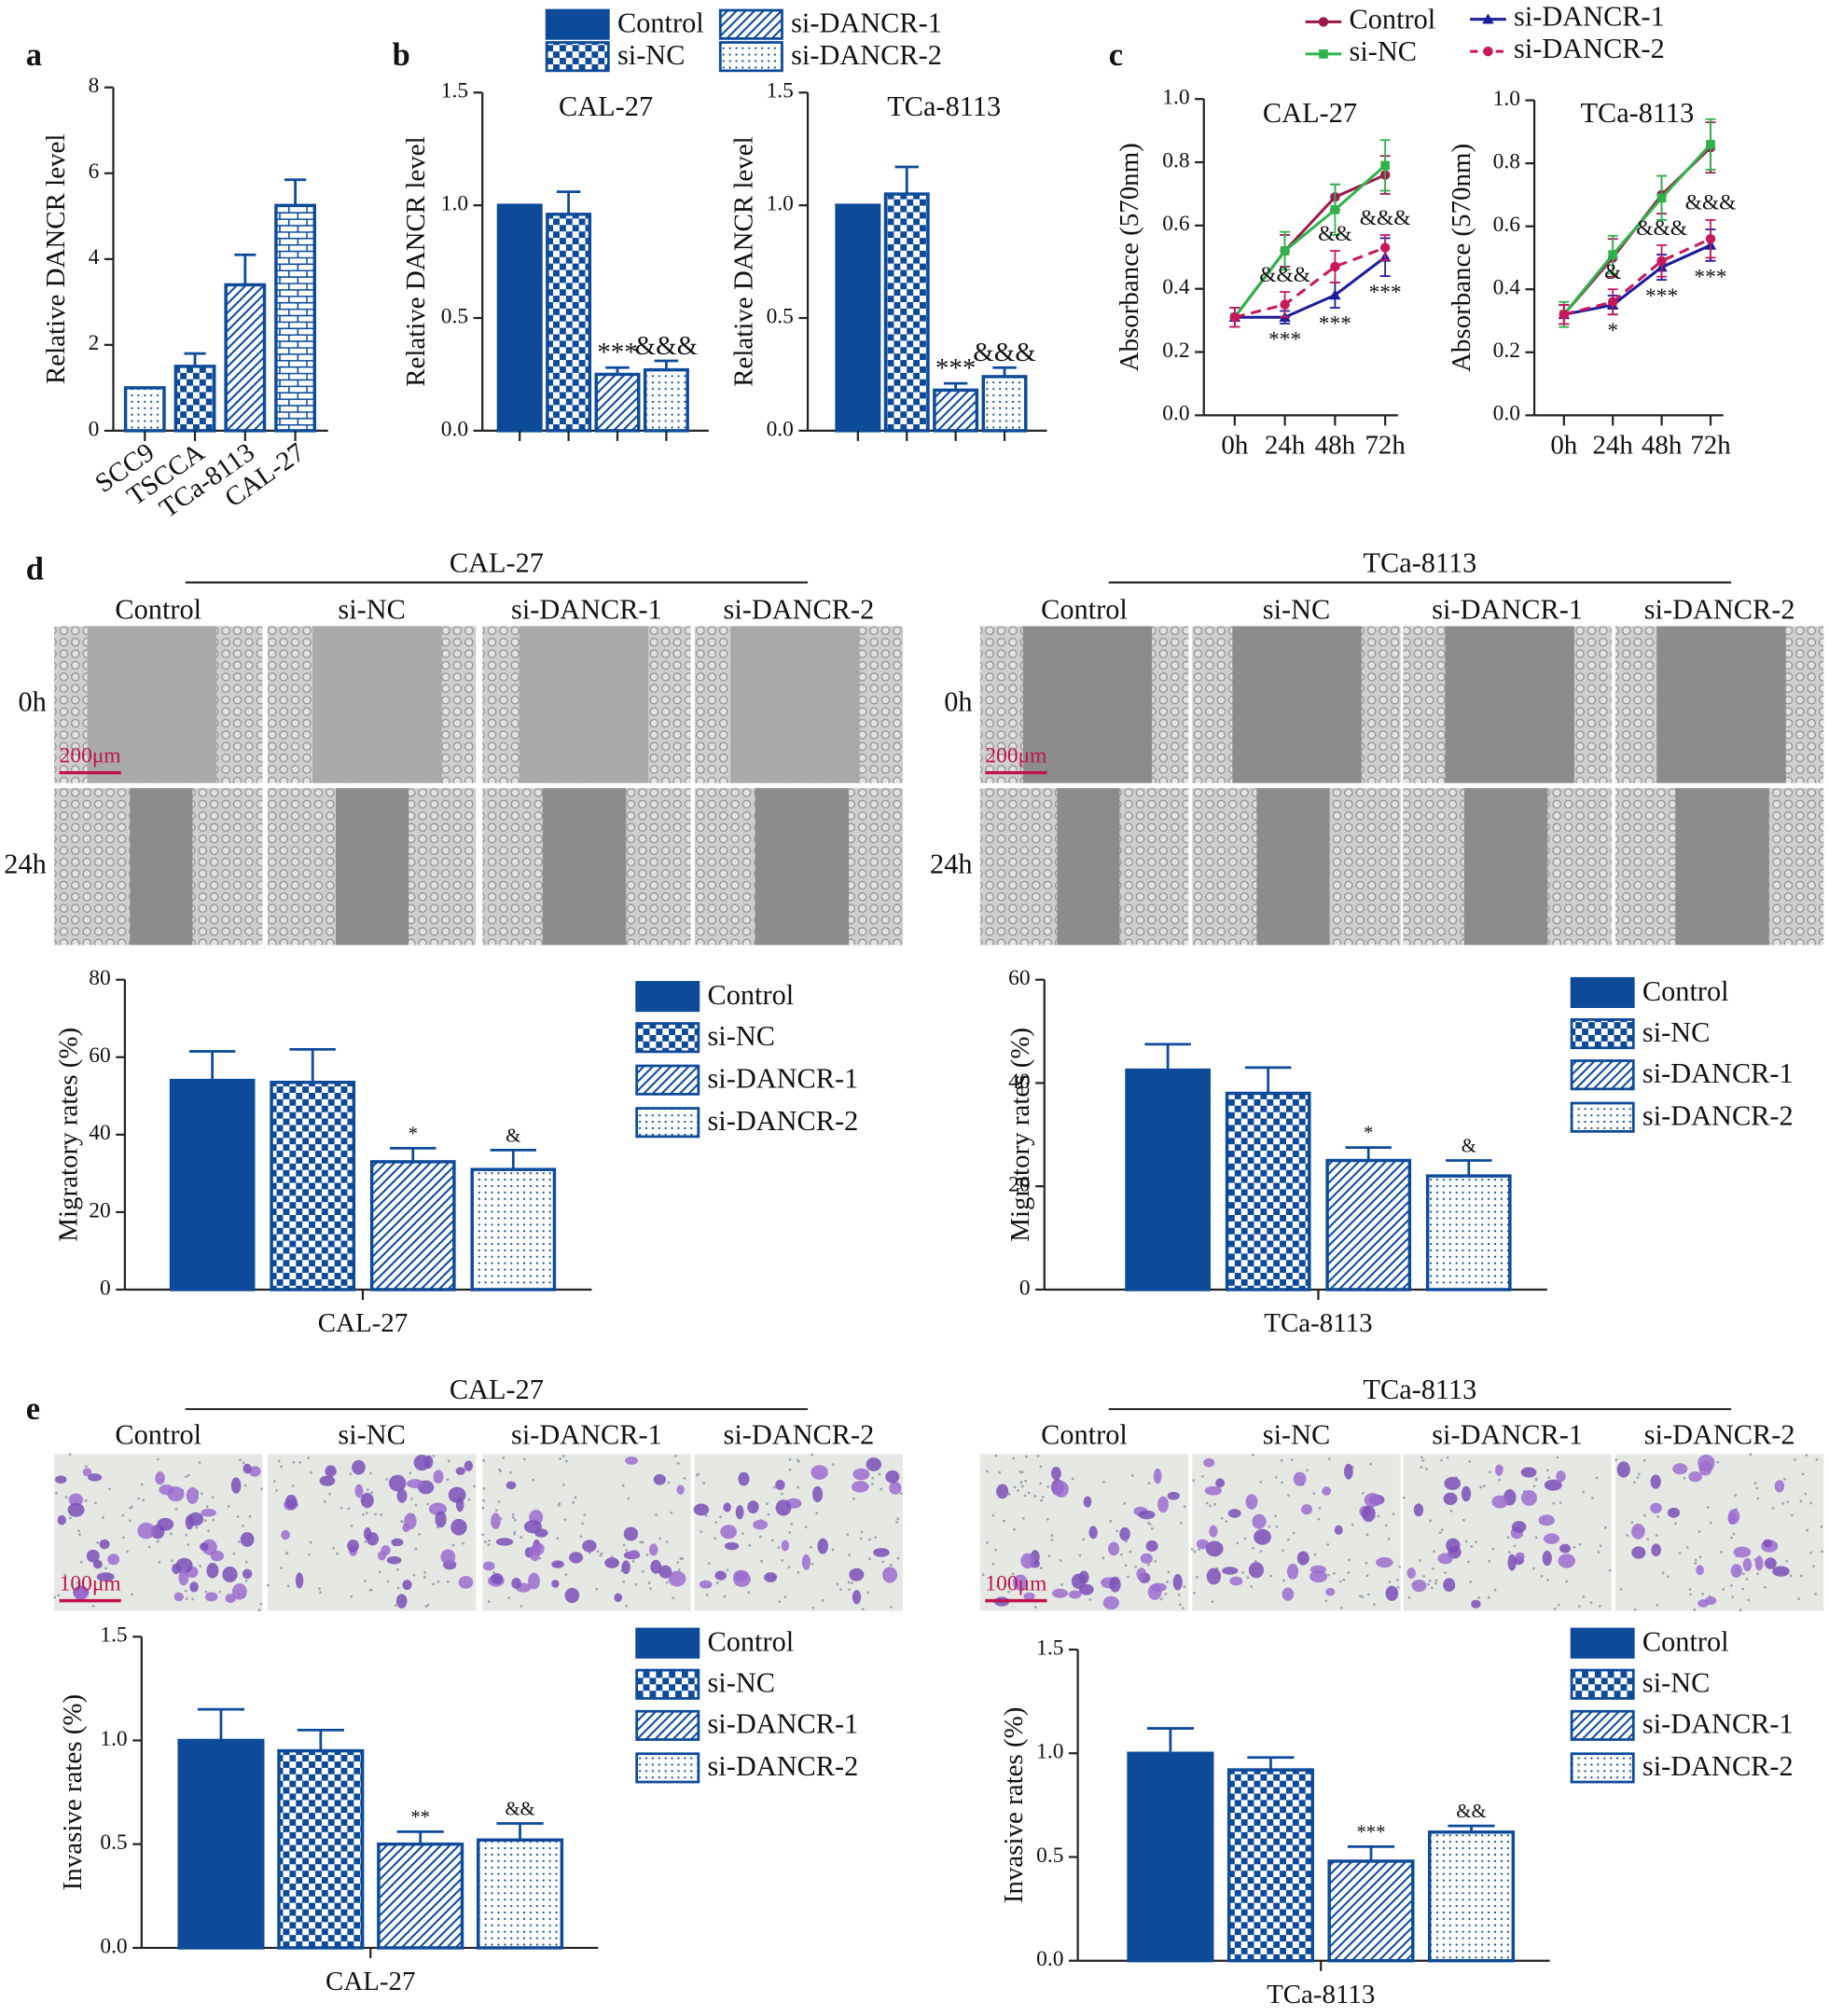 Image resolution: width=1829 pixels, height=2016 pixels. I want to click on series-line, so click(1637, 279).